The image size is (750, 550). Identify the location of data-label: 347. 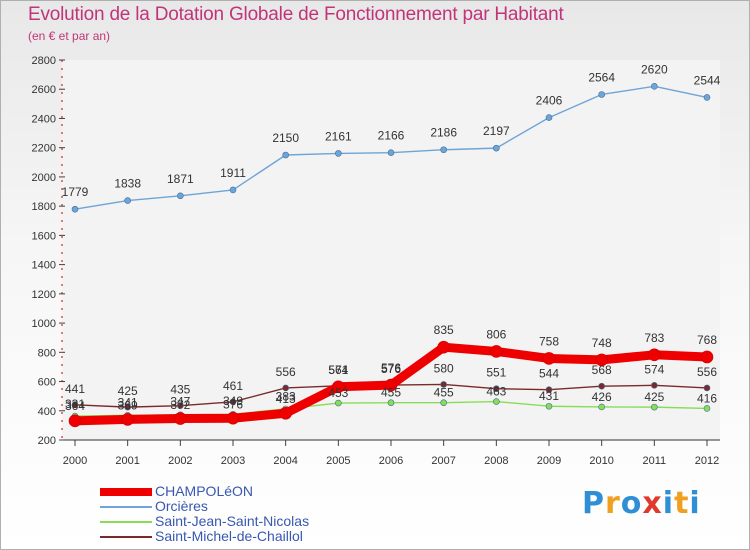
(180, 402).